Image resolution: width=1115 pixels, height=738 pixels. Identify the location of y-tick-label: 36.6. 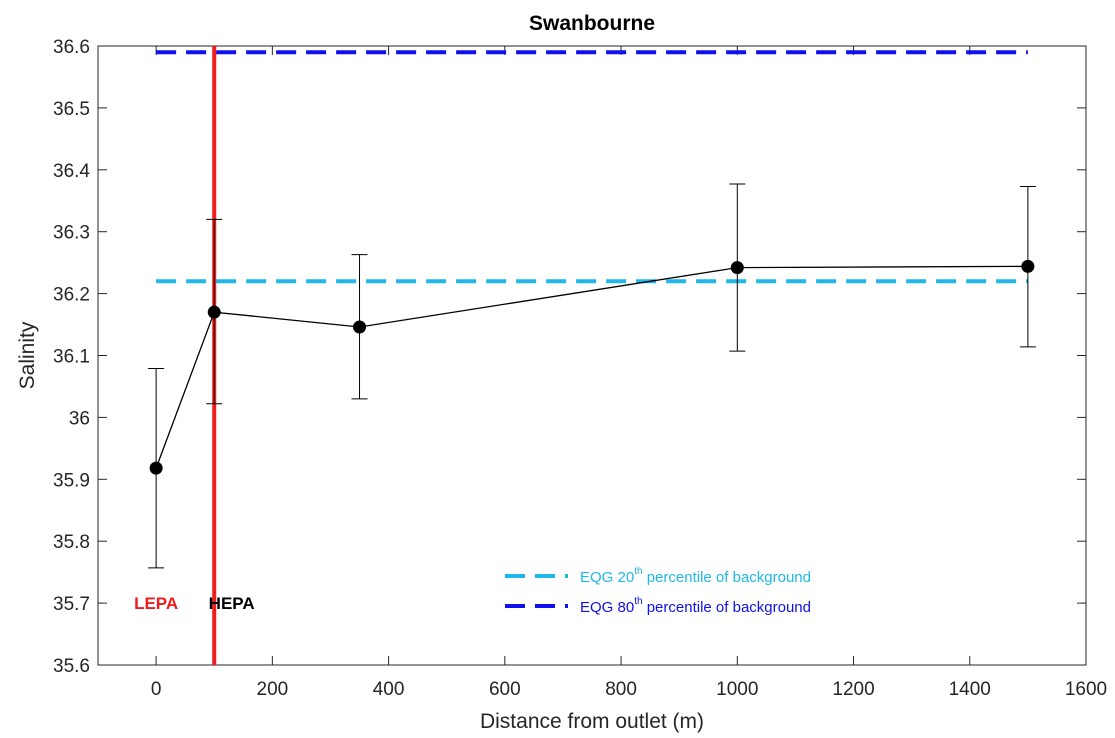
(71, 47).